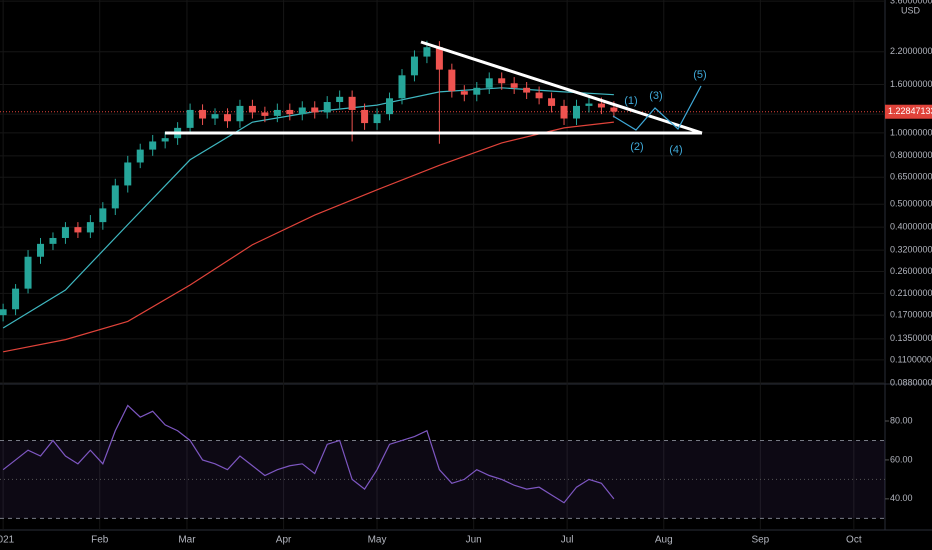 The image size is (932, 550). What do you see at coordinates (901, 420) in the screenshot?
I see `rsi-tick-label: 80.00` at bounding box center [901, 420].